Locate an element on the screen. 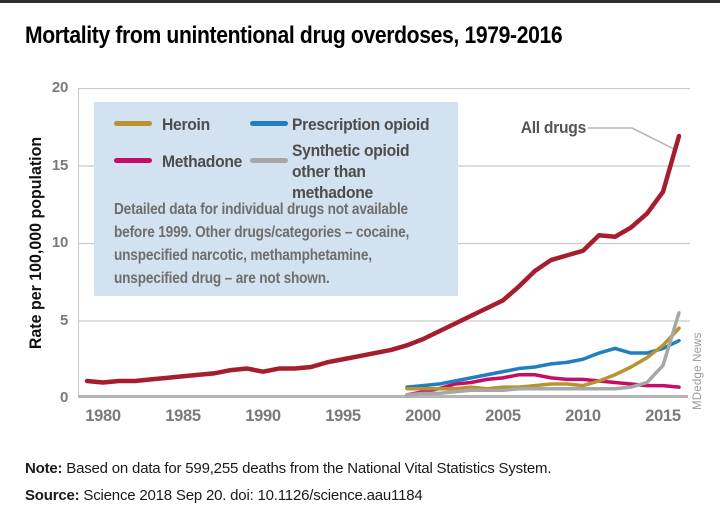 The height and width of the screenshot is (528, 720). x-tick-label: 2010 is located at coordinates (583, 416).